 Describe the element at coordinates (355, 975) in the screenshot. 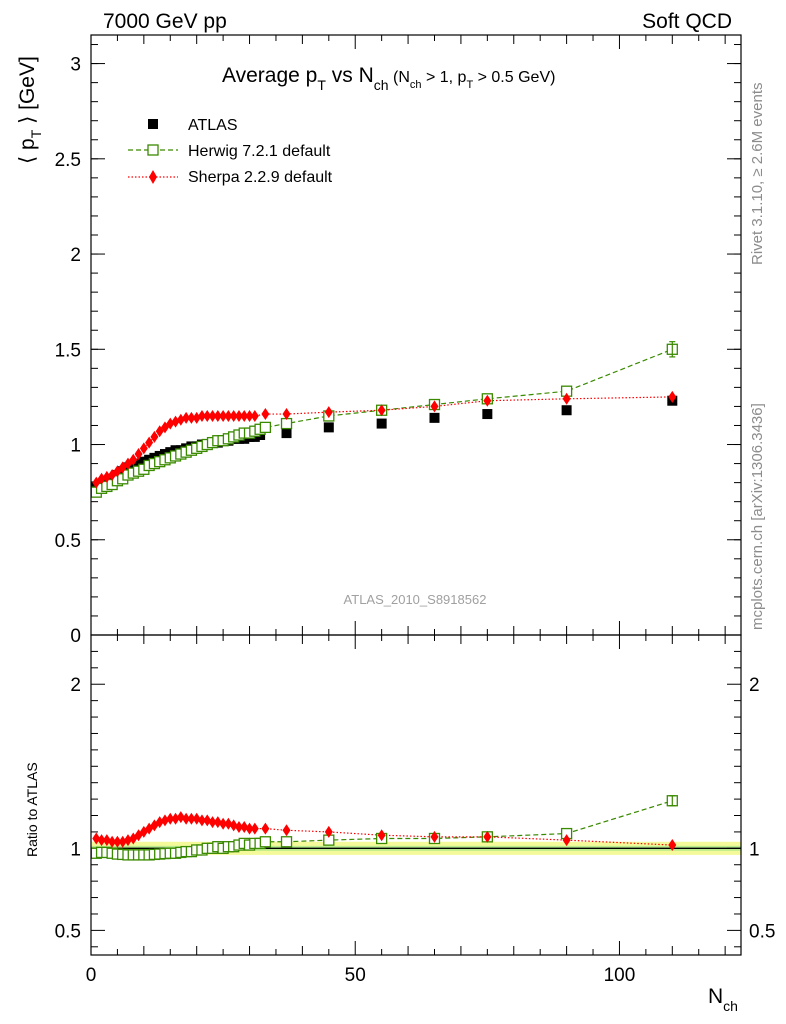

I see `x-tick-label: 50` at that location.